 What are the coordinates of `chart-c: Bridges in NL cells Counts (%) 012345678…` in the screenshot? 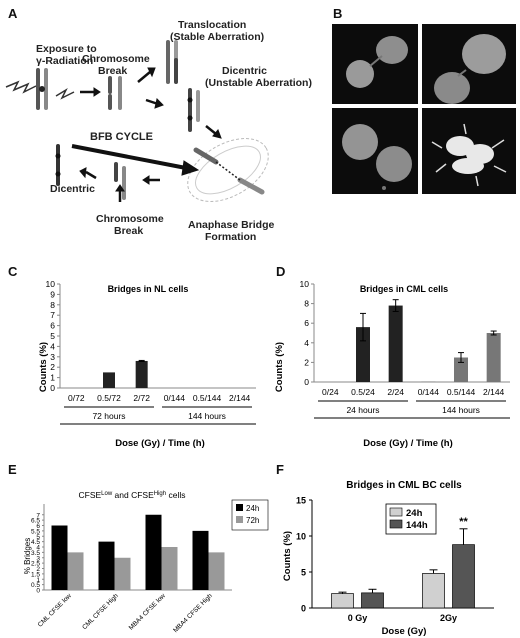 It's located at (147, 364).